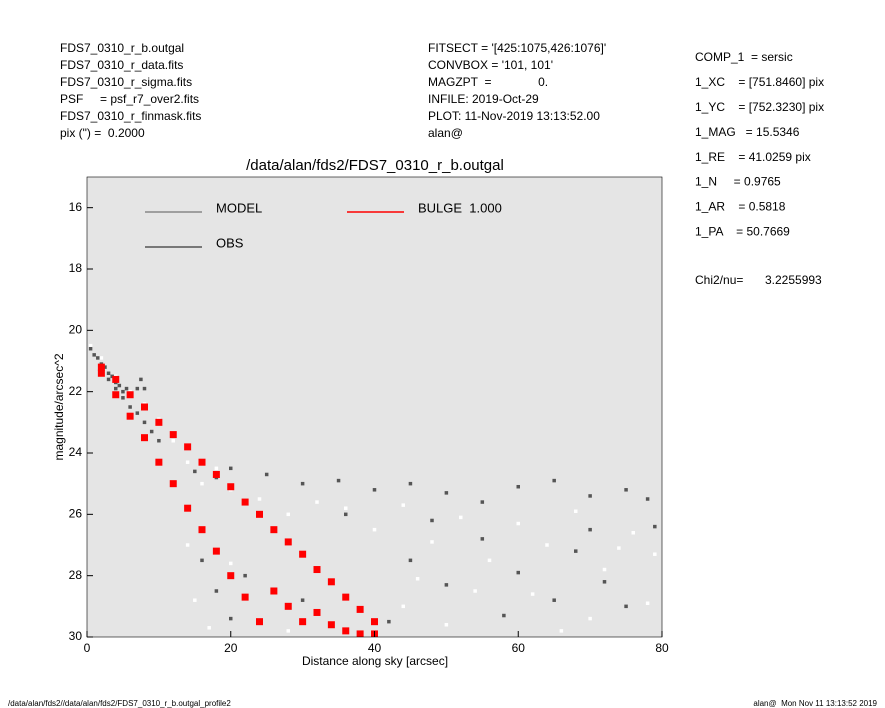 Image resolution: width=885 pixels, height=708 pixels. Describe the element at coordinates (815, 703) in the screenshot. I see `footer-right: alan@ Mon Nov 11 13:13:52 2019` at that location.